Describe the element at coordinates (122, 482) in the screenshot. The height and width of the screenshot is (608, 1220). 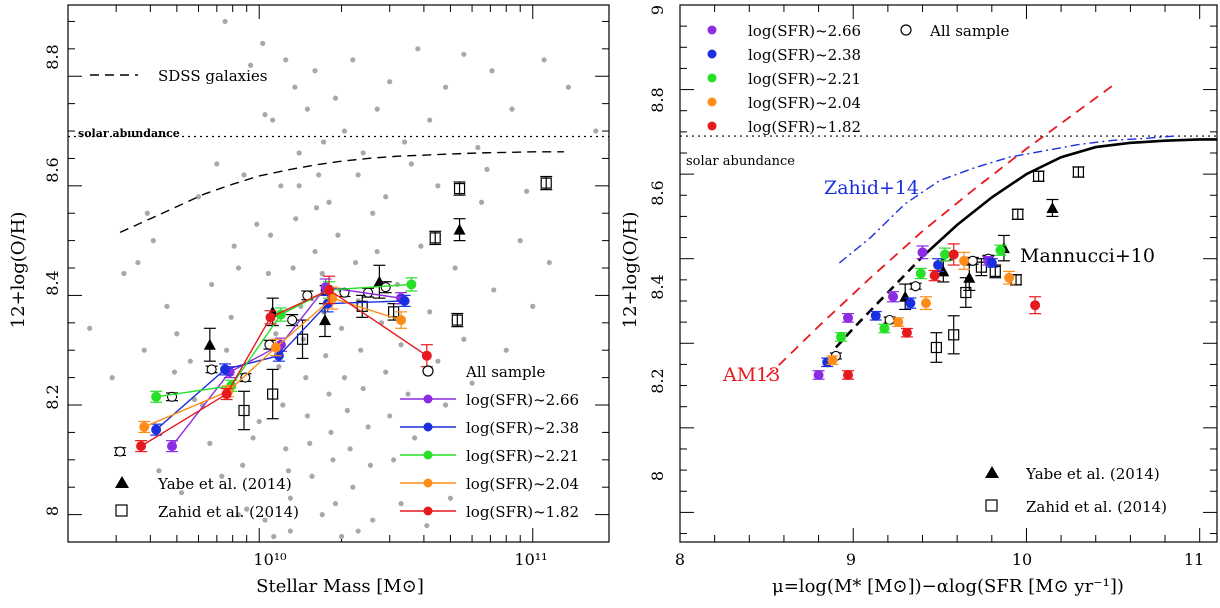
I see `left-legend-yabe-marker` at that location.